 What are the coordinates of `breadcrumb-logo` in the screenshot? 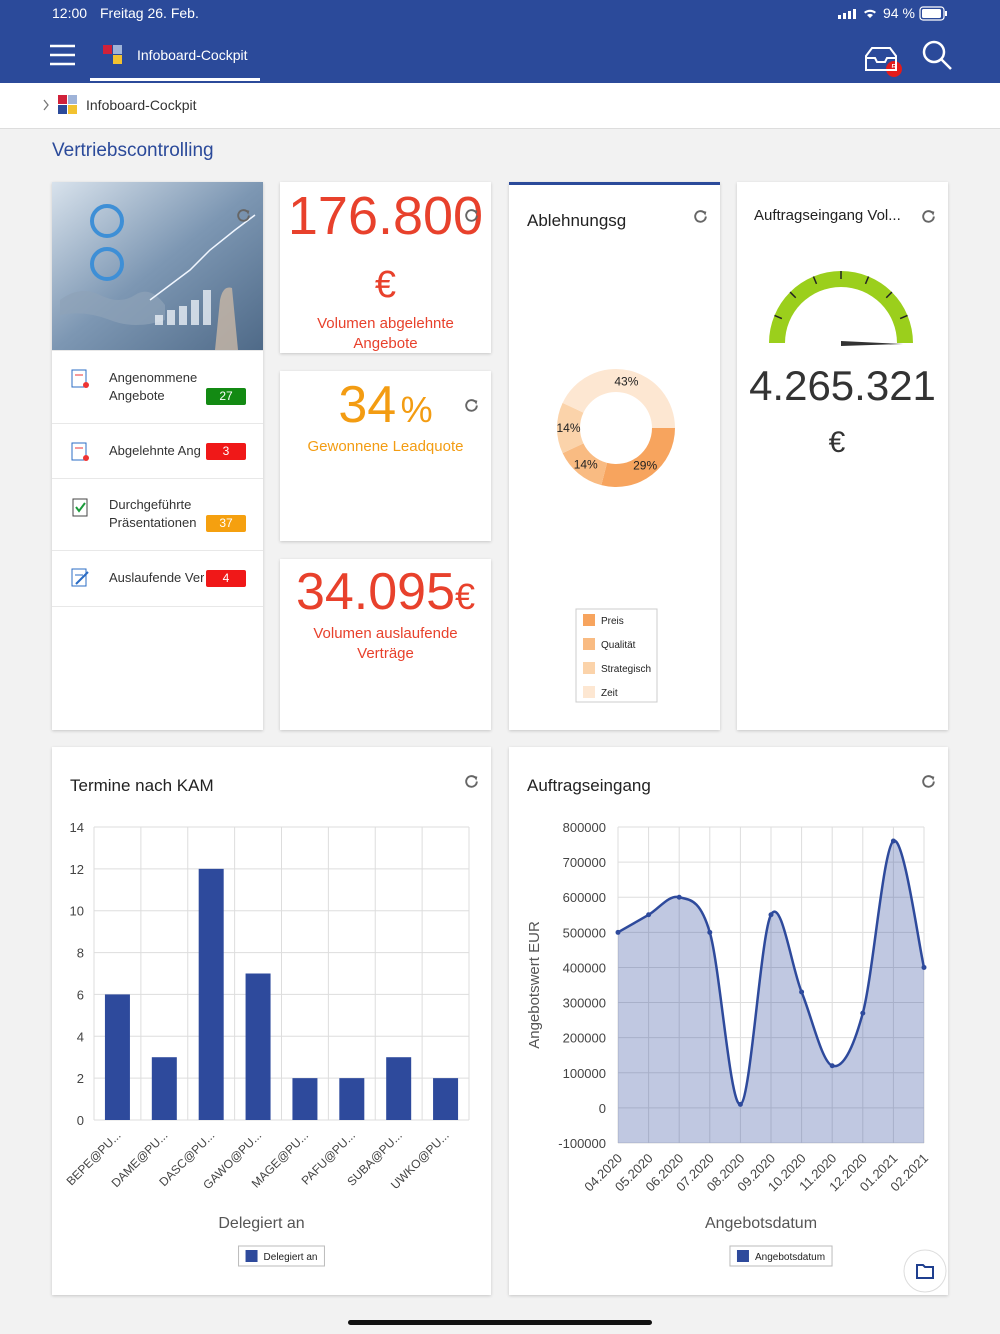 It's located at (67, 104).